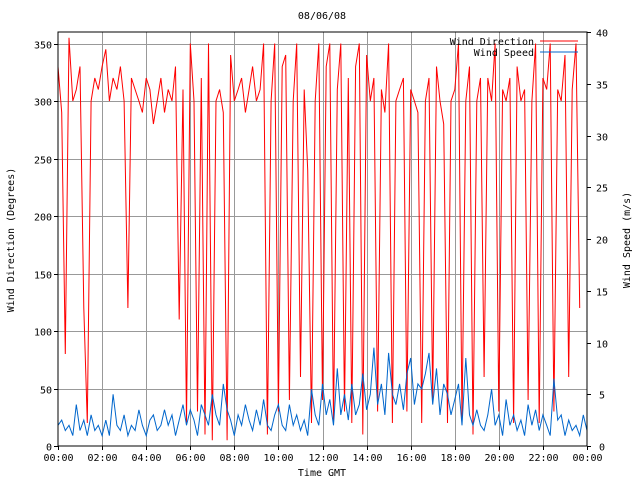  Describe the element at coordinates (102, 458) in the screenshot. I see `x-tick-label: 02:00` at that location.